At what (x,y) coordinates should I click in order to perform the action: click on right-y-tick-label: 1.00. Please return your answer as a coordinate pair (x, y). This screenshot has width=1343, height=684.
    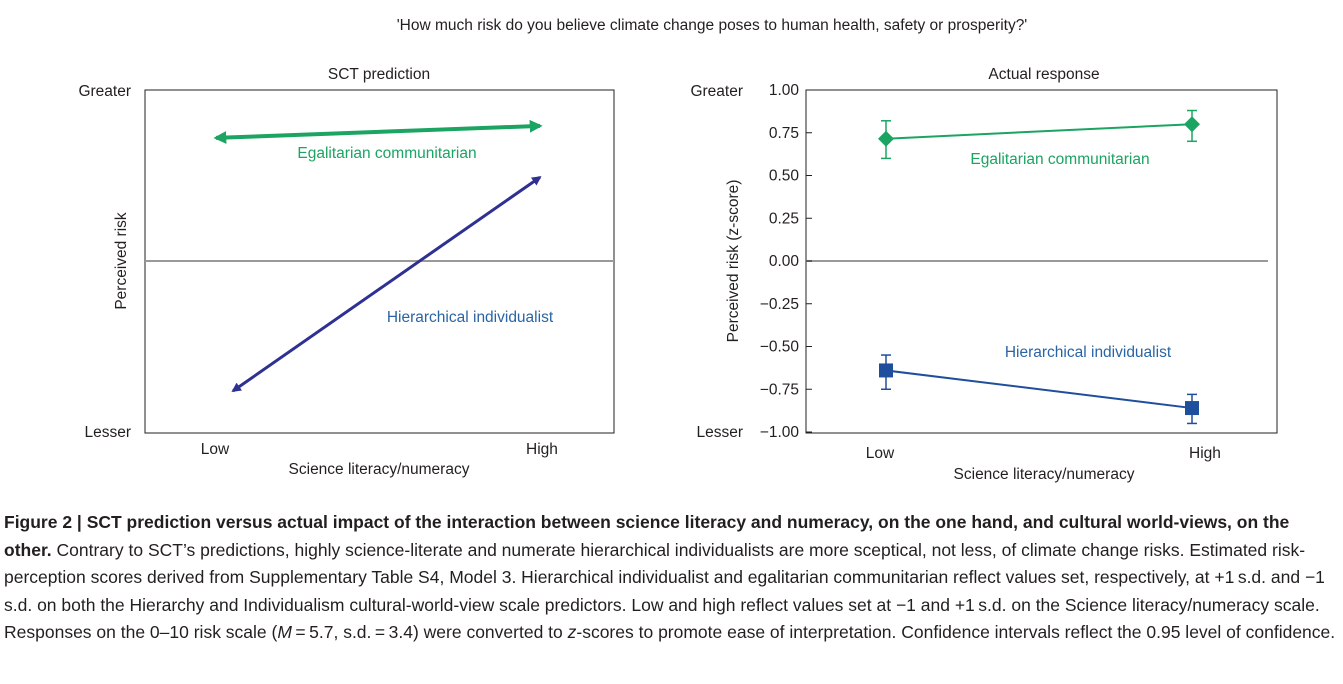
    Looking at the image, I should click on (784, 90).